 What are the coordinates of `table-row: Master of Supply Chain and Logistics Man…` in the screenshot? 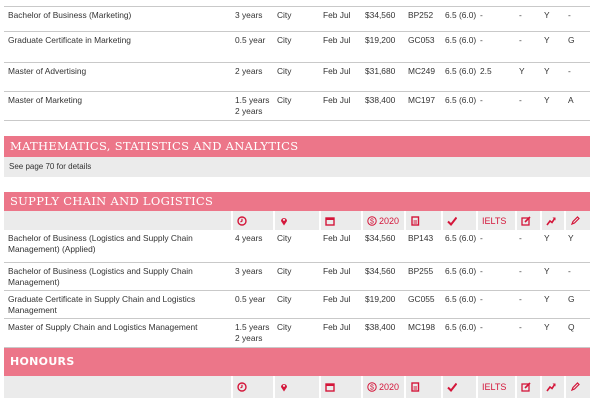 It's located at (297, 333).